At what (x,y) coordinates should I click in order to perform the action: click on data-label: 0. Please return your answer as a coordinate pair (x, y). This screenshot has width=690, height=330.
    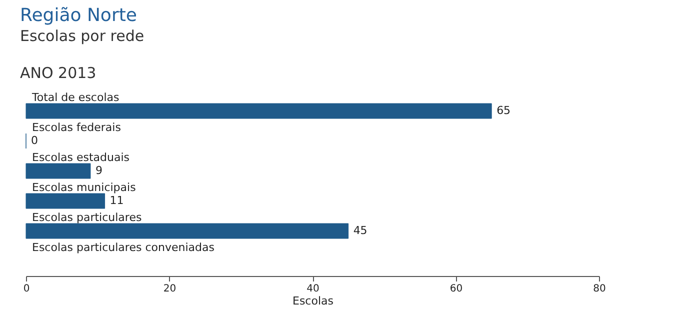
    Looking at the image, I should click on (34, 140).